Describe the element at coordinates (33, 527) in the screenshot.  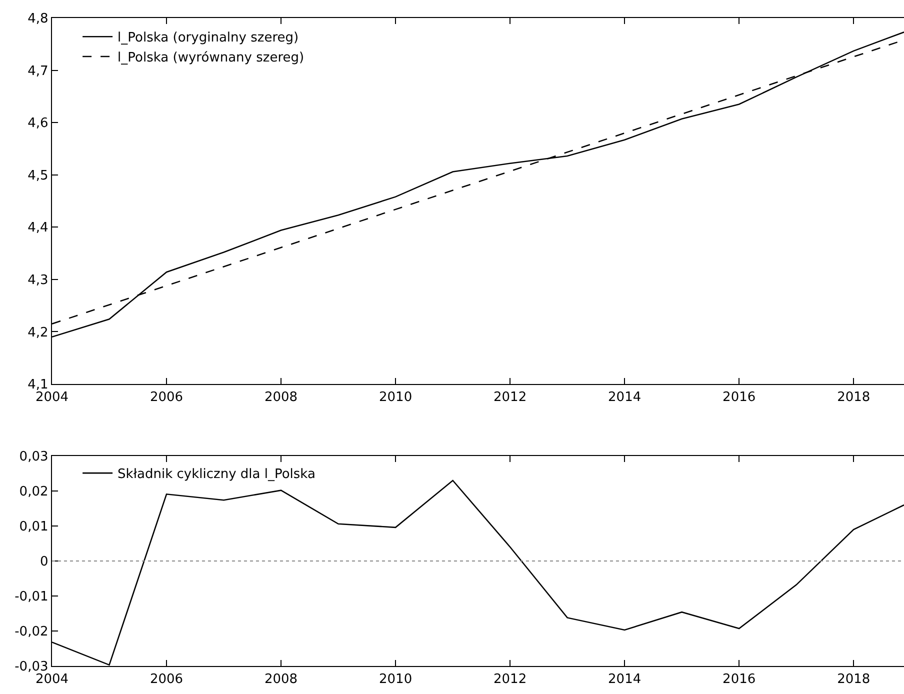
I see `y-tick-label: 0,01` at that location.